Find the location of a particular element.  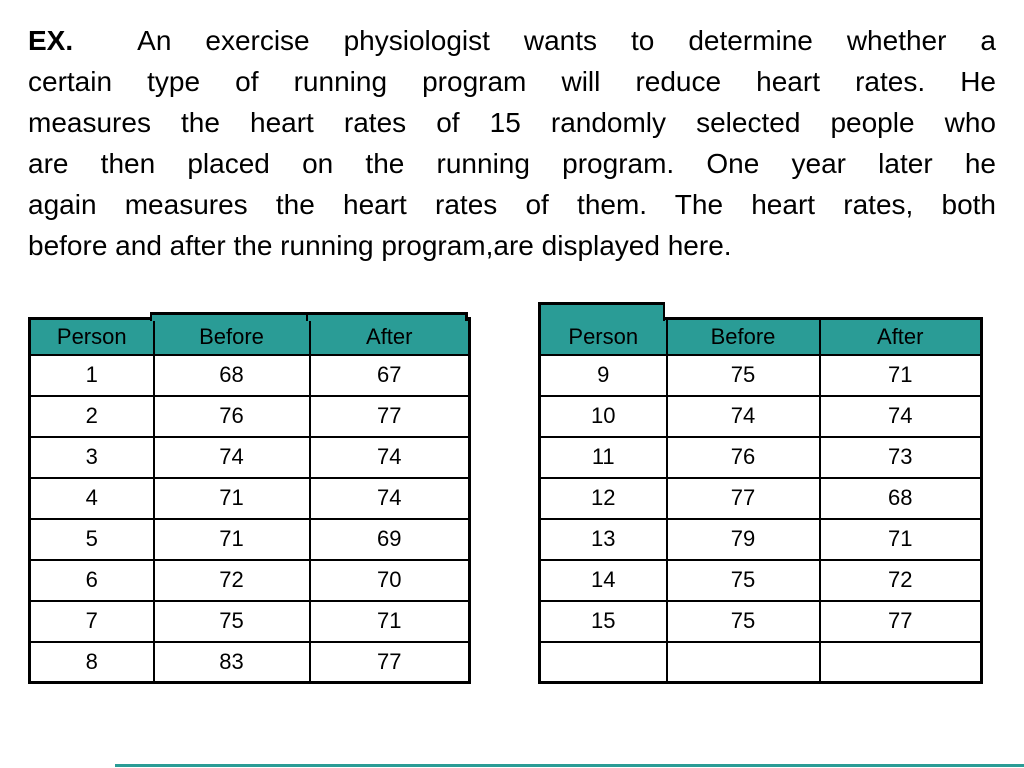

table-row: 10 74 74 is located at coordinates (760, 416).